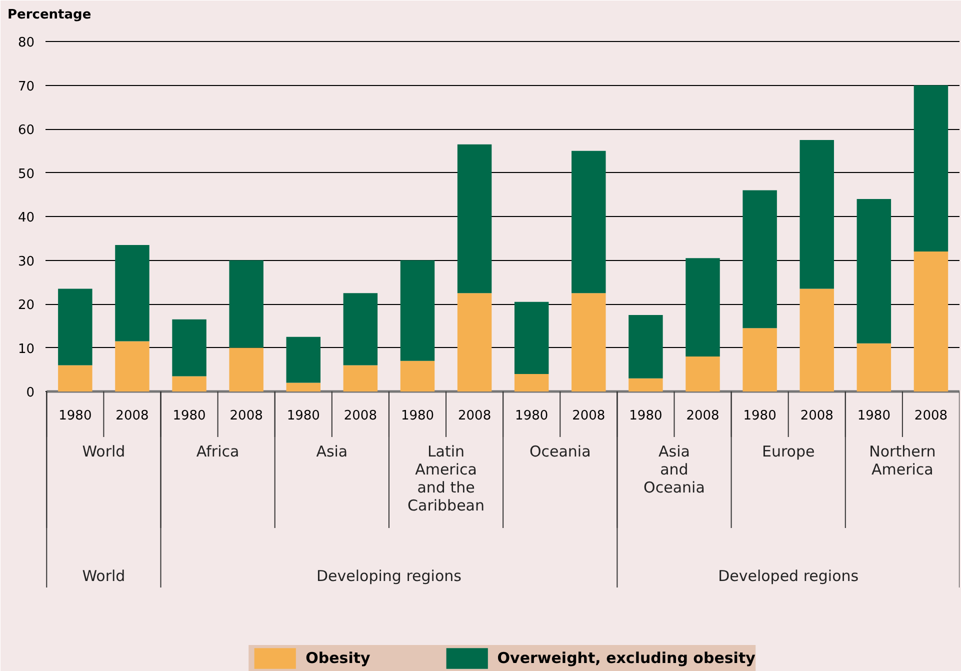 This screenshot has width=961, height=671. I want to click on text: Europe, so click(788, 451).